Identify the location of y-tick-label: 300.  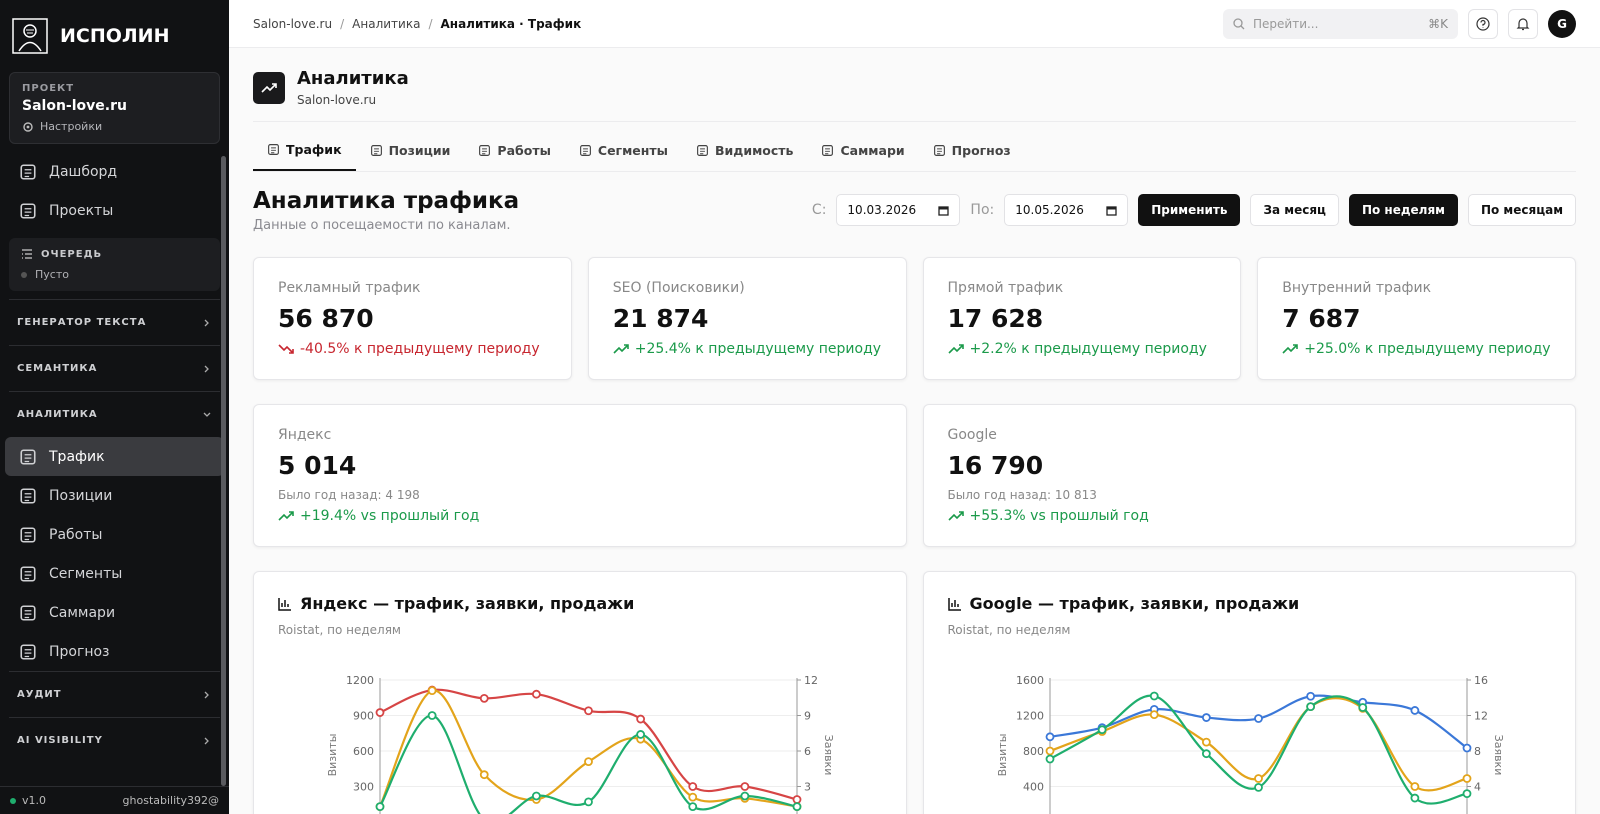
(363, 787).